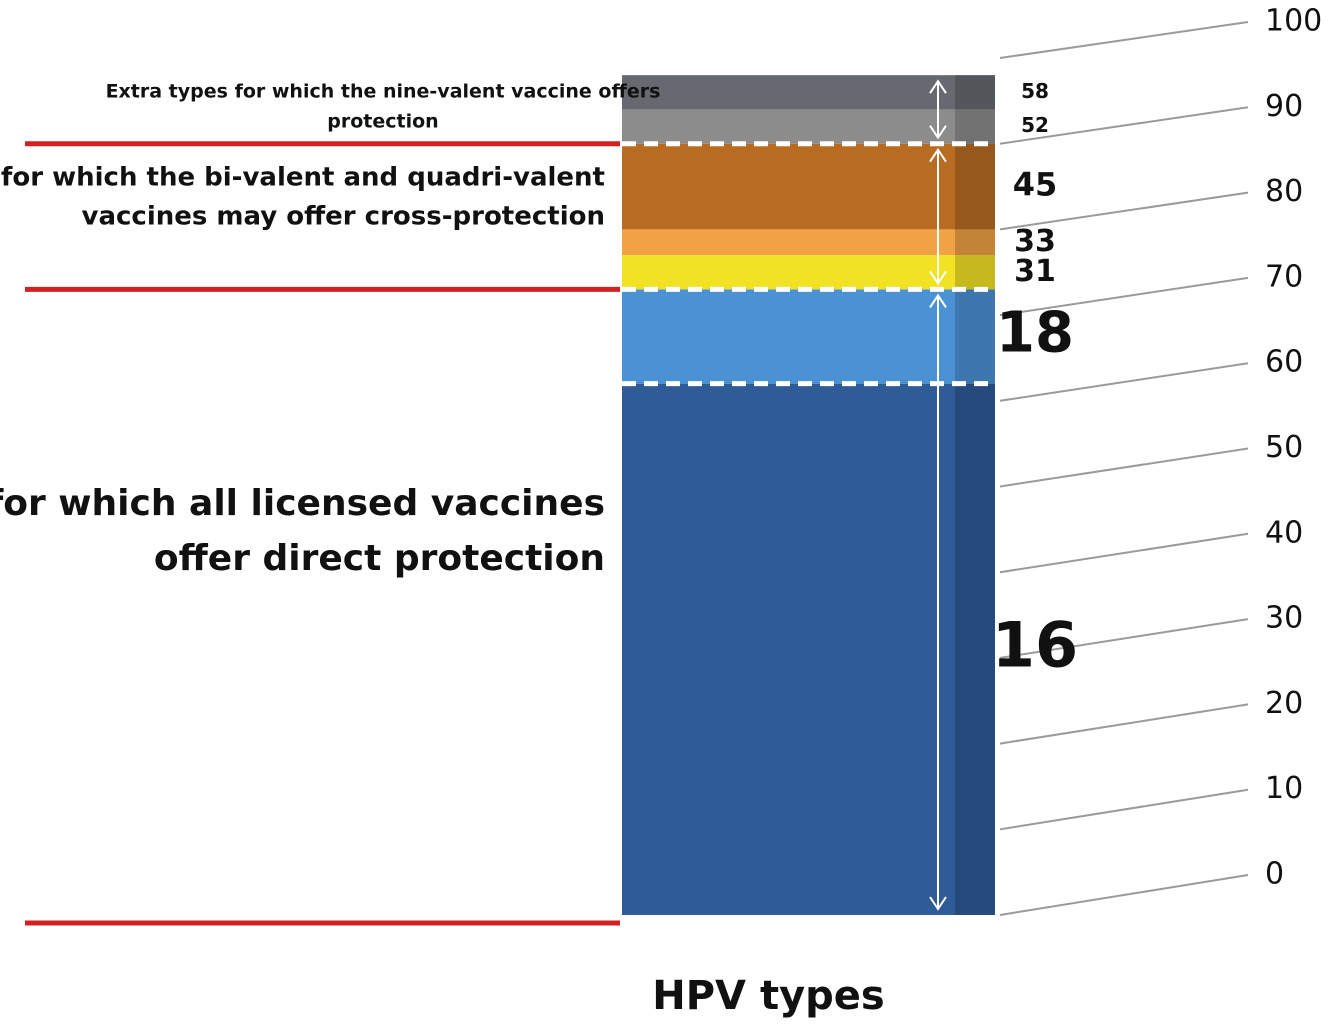  Describe the element at coordinates (379, 558) in the screenshot. I see `annotation: offer direct protection` at that location.